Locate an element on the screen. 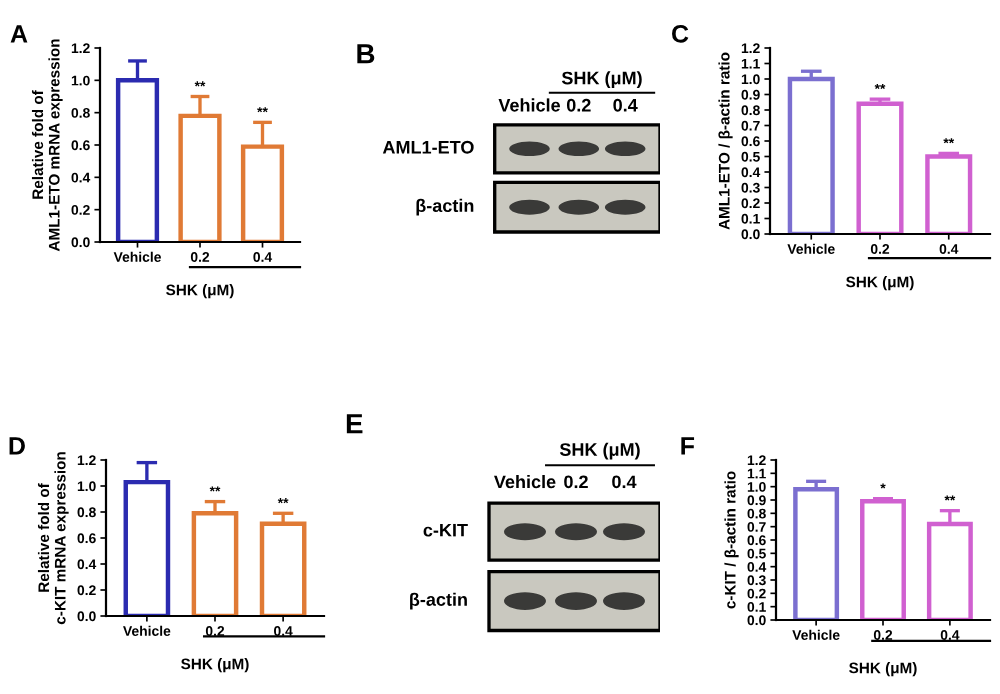 The height and width of the screenshot is (694, 1000). text: B is located at coordinates (366, 54).